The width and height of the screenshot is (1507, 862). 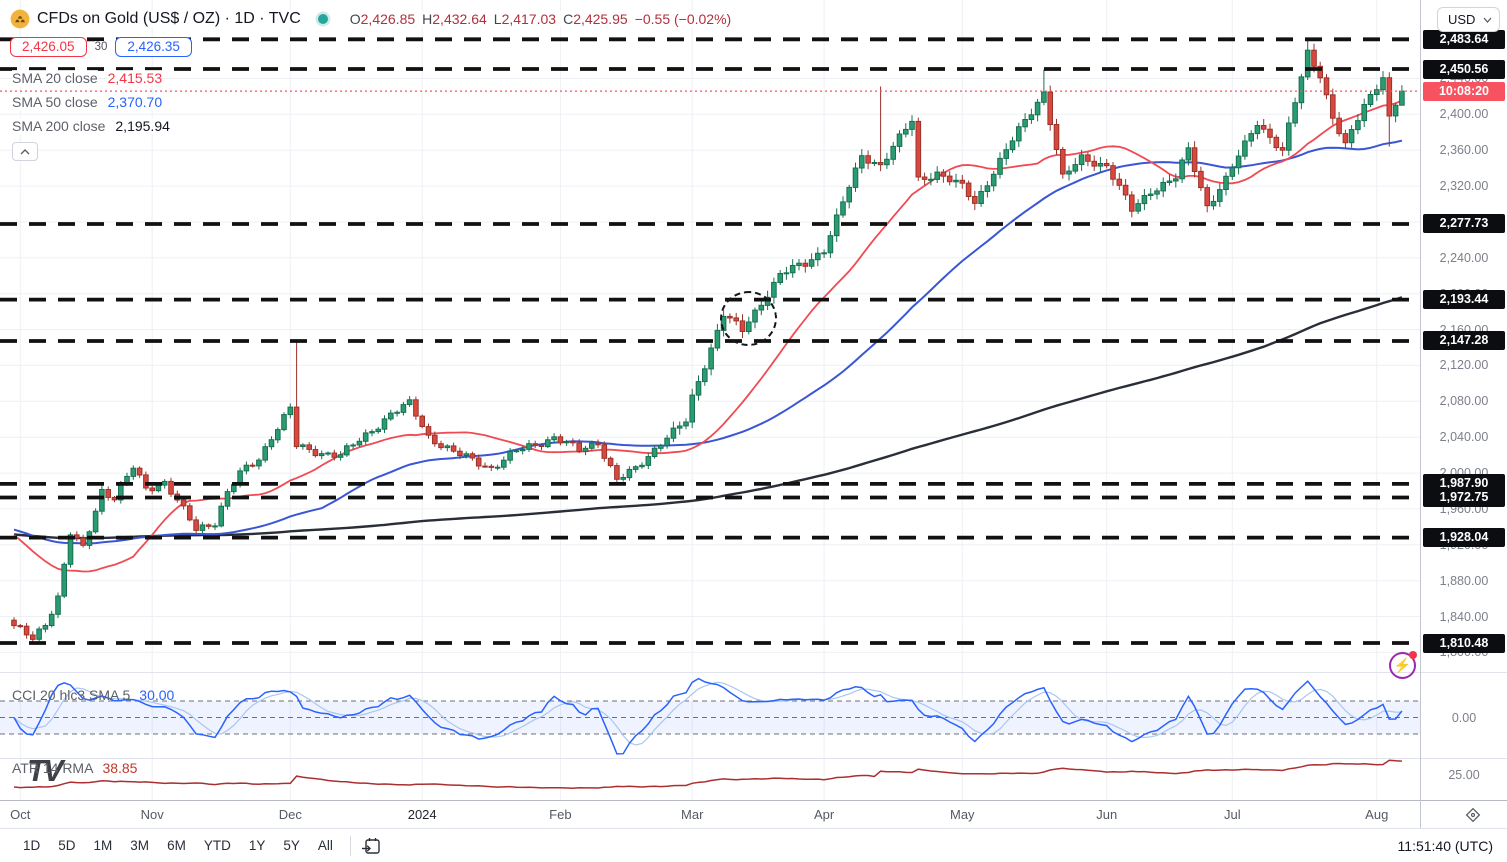 I want to click on atr-axis-tick: 25.00, so click(x=1464, y=775).